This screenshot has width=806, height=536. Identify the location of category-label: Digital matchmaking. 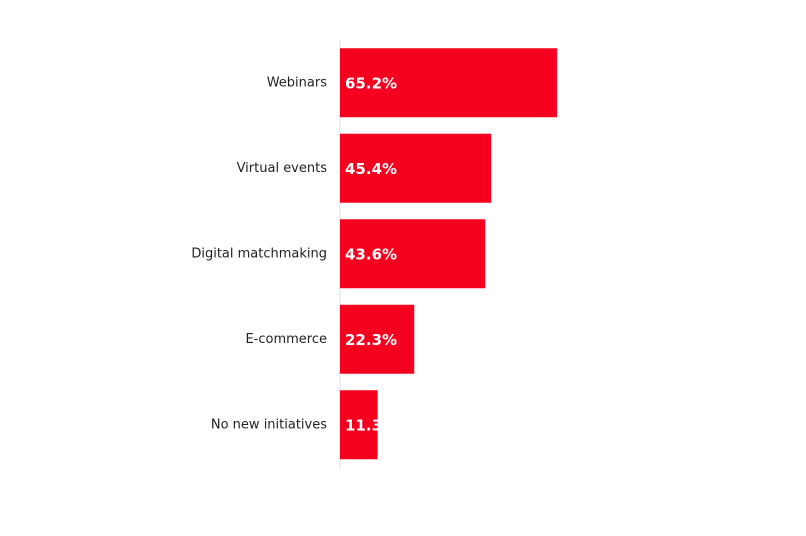
(259, 253).